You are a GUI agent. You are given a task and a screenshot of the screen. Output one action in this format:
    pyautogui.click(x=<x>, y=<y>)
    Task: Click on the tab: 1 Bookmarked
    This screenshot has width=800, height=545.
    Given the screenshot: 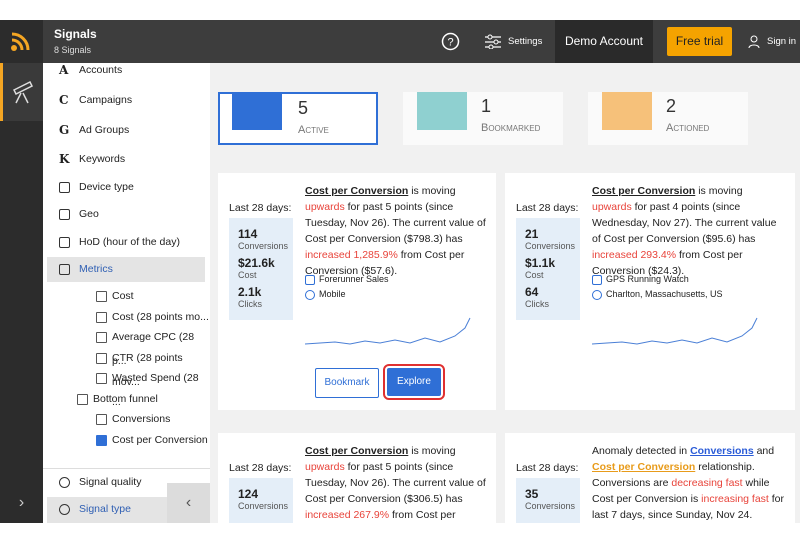 What is the action you would take?
    pyautogui.click(x=483, y=118)
    